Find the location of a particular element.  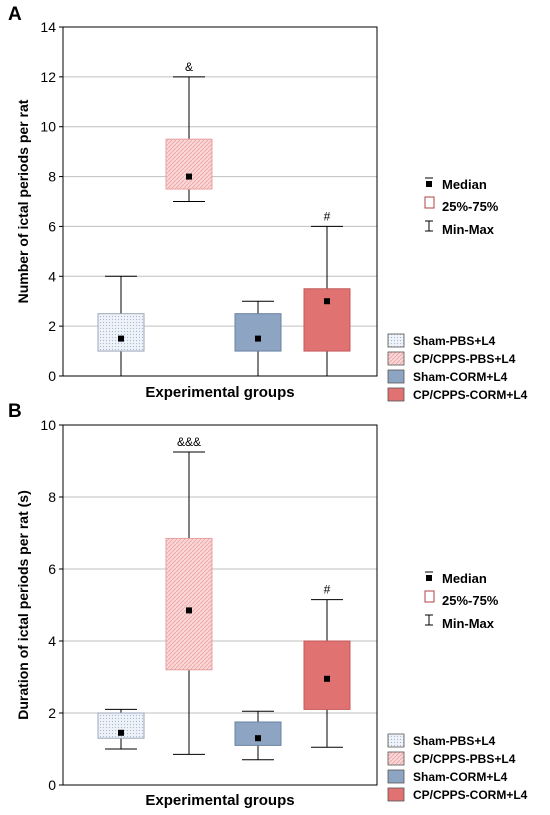

box-1: &&& is located at coordinates (189, 595).